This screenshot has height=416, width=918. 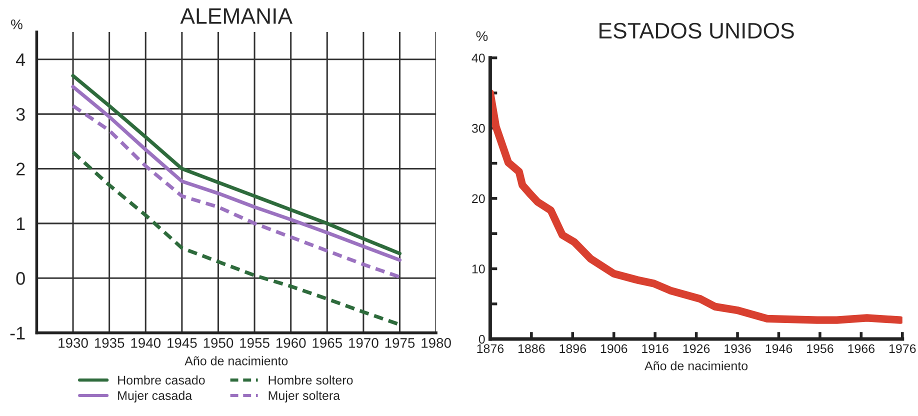 I want to click on x-tick-label: 1940, so click(x=146, y=343).